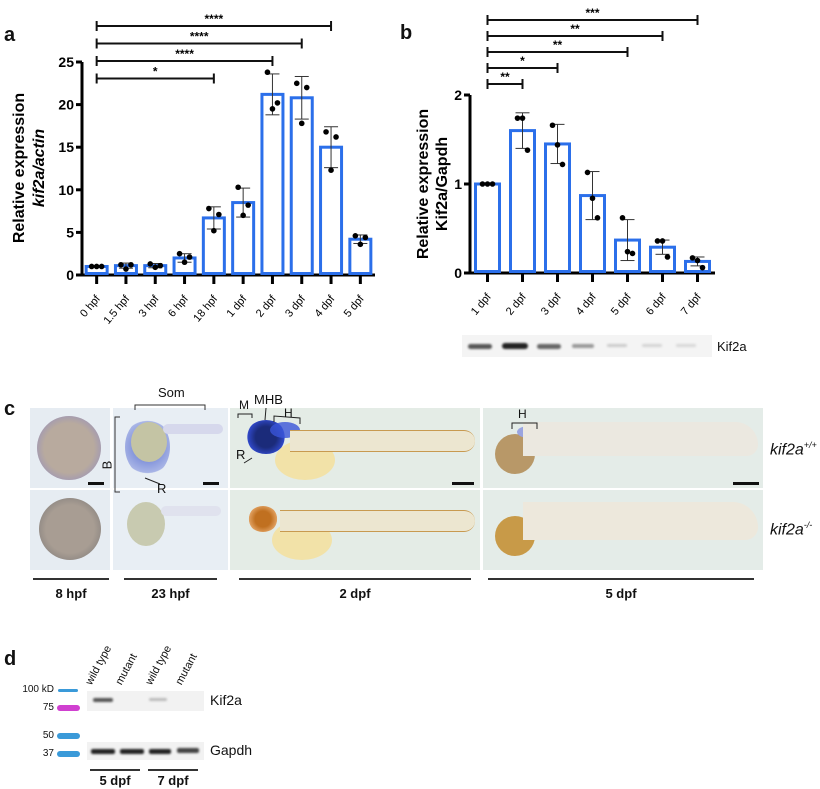 This screenshot has width=820, height=789. I want to click on photo-23hpf-mut, so click(170, 530).